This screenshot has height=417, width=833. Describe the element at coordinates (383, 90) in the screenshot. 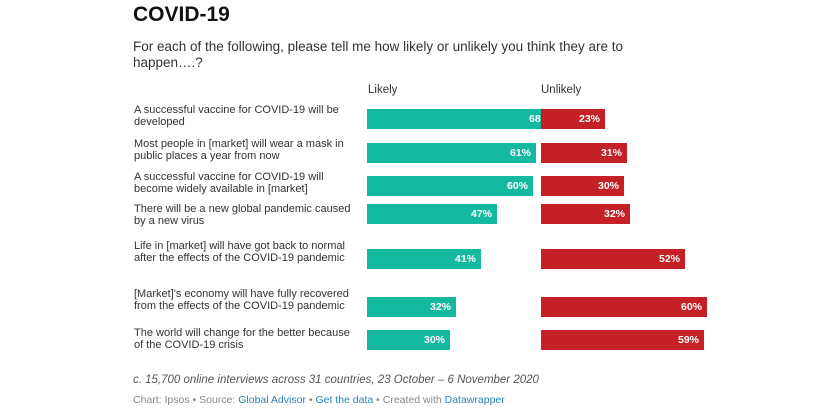

I see `column-header-likely: Likely` at that location.